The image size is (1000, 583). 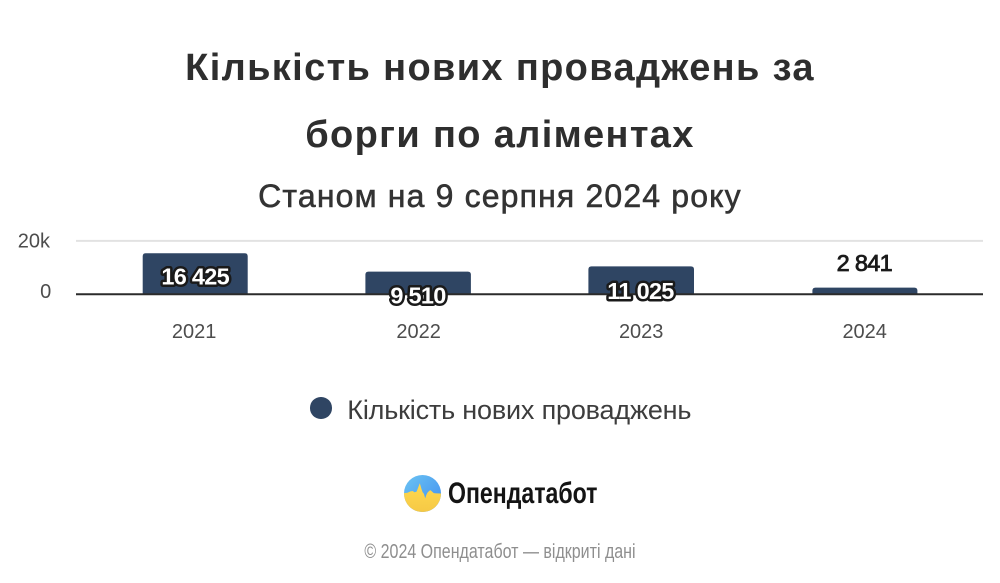 I want to click on svg-text: 9 510, so click(x=418, y=296).